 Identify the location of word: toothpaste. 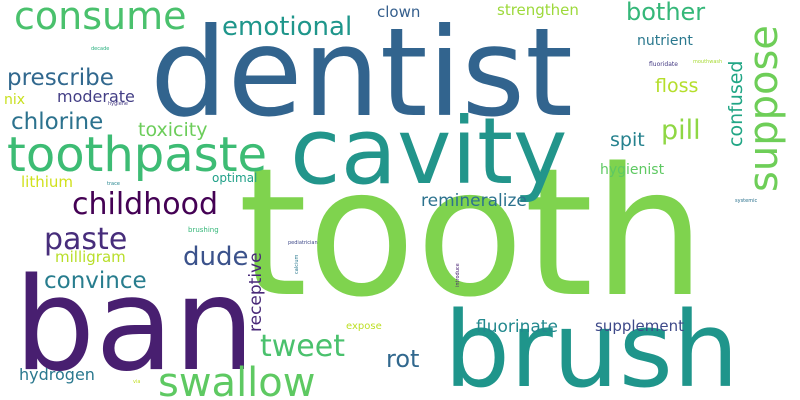
(137, 155).